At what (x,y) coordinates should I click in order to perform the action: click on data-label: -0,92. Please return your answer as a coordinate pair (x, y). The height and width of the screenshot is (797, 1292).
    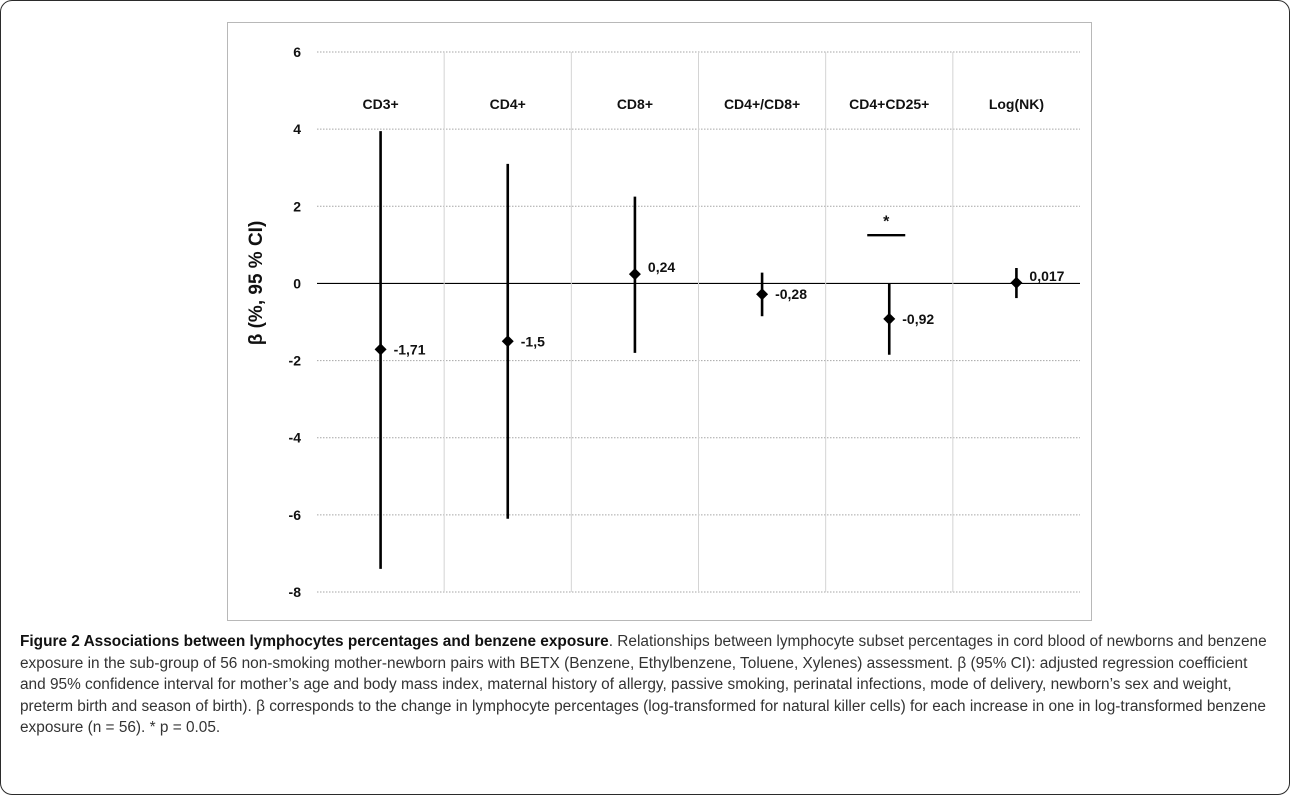
    Looking at the image, I should click on (918, 319).